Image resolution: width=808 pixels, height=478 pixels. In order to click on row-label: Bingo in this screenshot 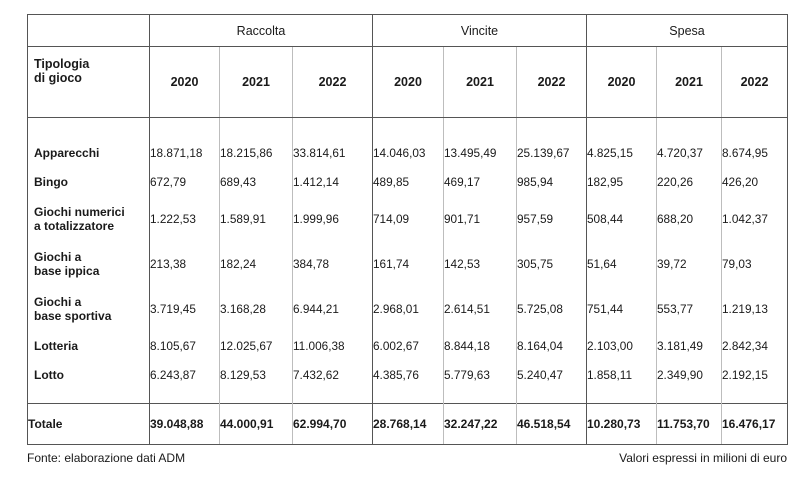, I will do `click(88, 181)`.